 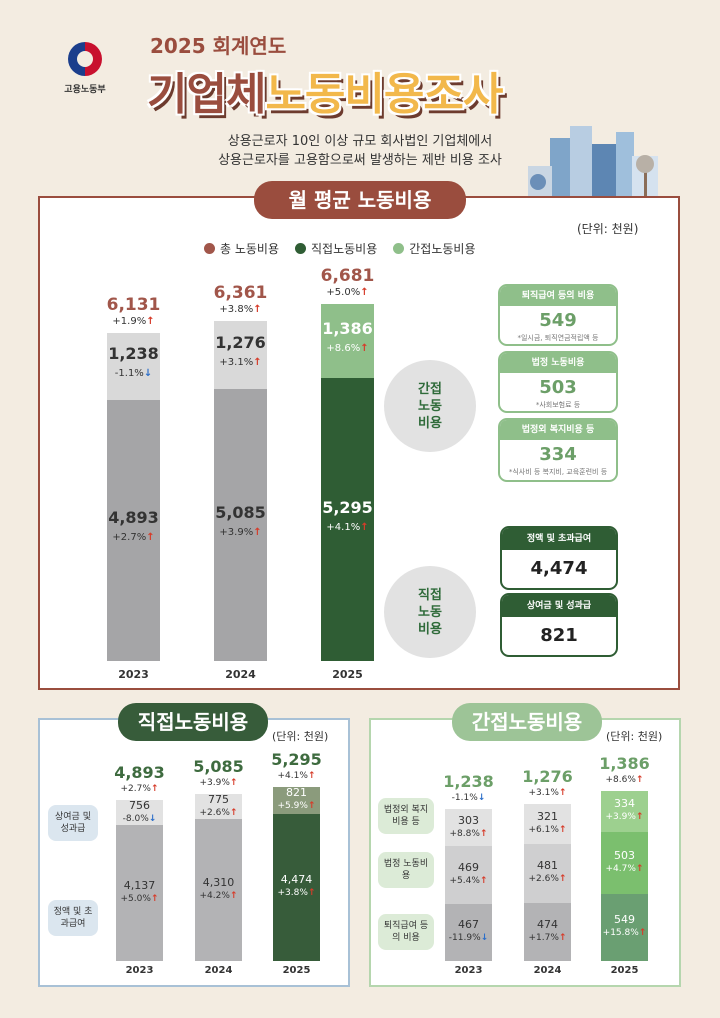 What do you see at coordinates (464, 833) in the screenshot?
I see `change-2-2-2023-text: +8.8%` at bounding box center [464, 833].